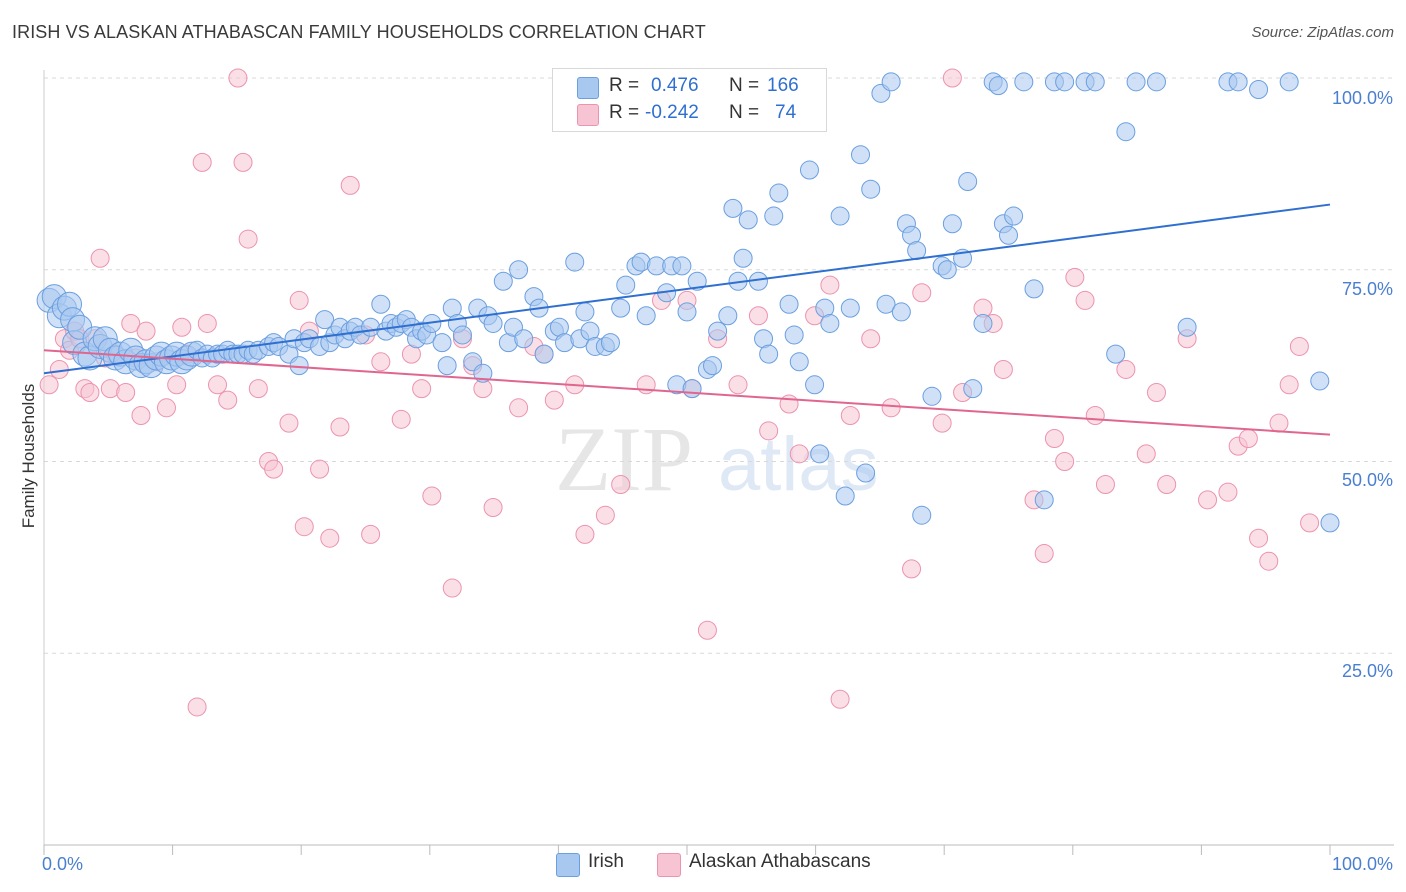  Describe the element at coordinates (1367, 671) in the screenshot. I see `y-tick-label-0: 25.0%` at that location.